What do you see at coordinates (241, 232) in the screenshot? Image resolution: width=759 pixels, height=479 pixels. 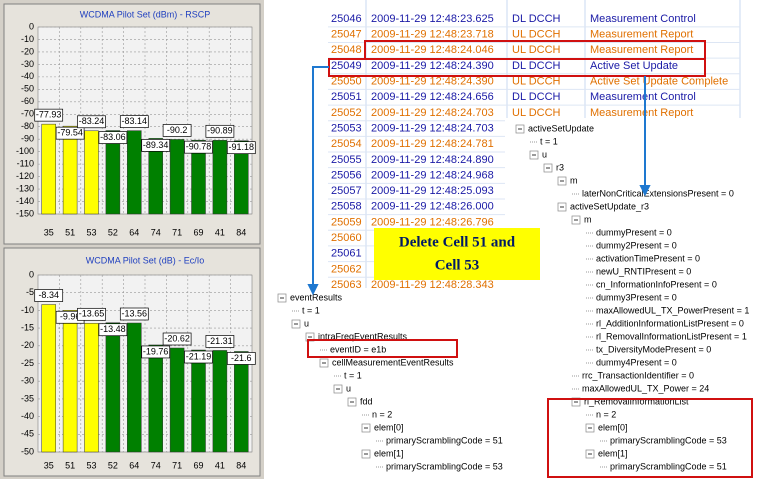 I see `x-tick-label: 84` at bounding box center [241, 232].